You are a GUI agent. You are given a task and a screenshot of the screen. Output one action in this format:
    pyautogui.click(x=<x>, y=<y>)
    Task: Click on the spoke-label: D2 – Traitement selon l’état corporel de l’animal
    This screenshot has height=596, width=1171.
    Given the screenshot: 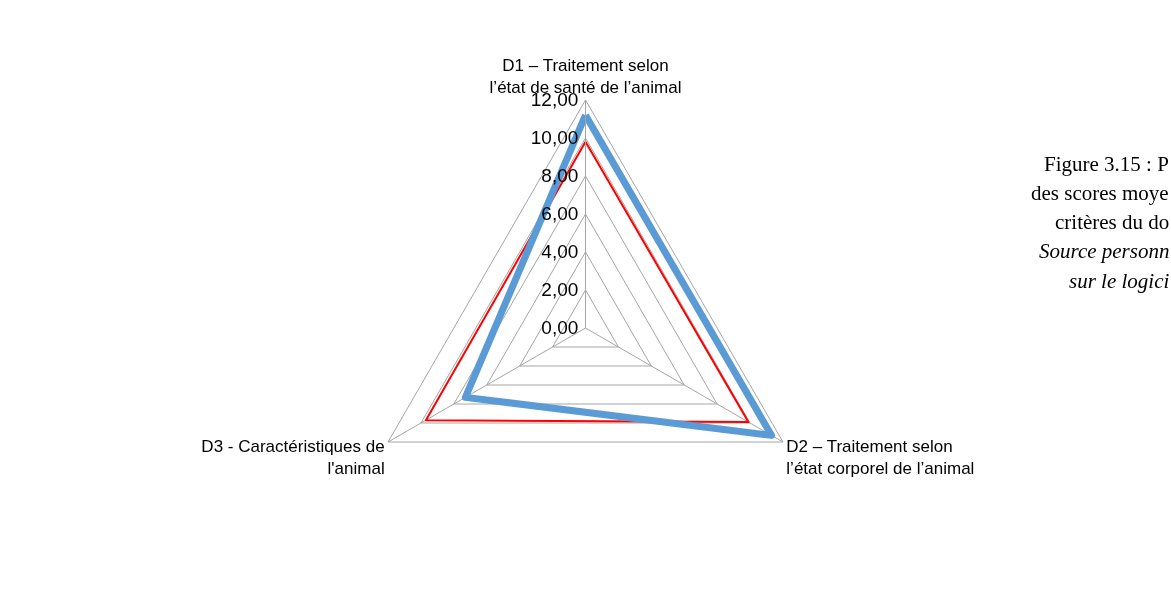 What is the action you would take?
    pyautogui.click(x=880, y=458)
    